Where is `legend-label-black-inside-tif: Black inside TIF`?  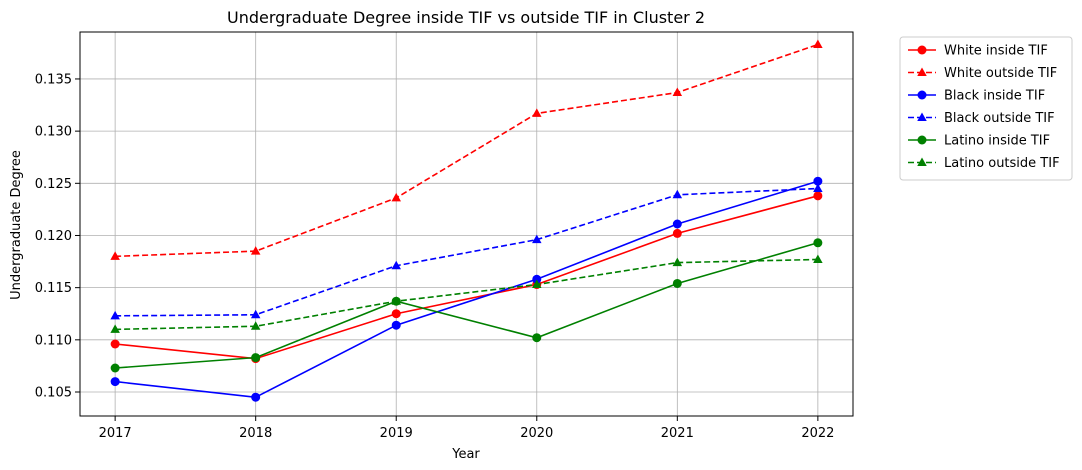
legend-label-black-inside-tif: Black inside TIF is located at coordinates (994, 96).